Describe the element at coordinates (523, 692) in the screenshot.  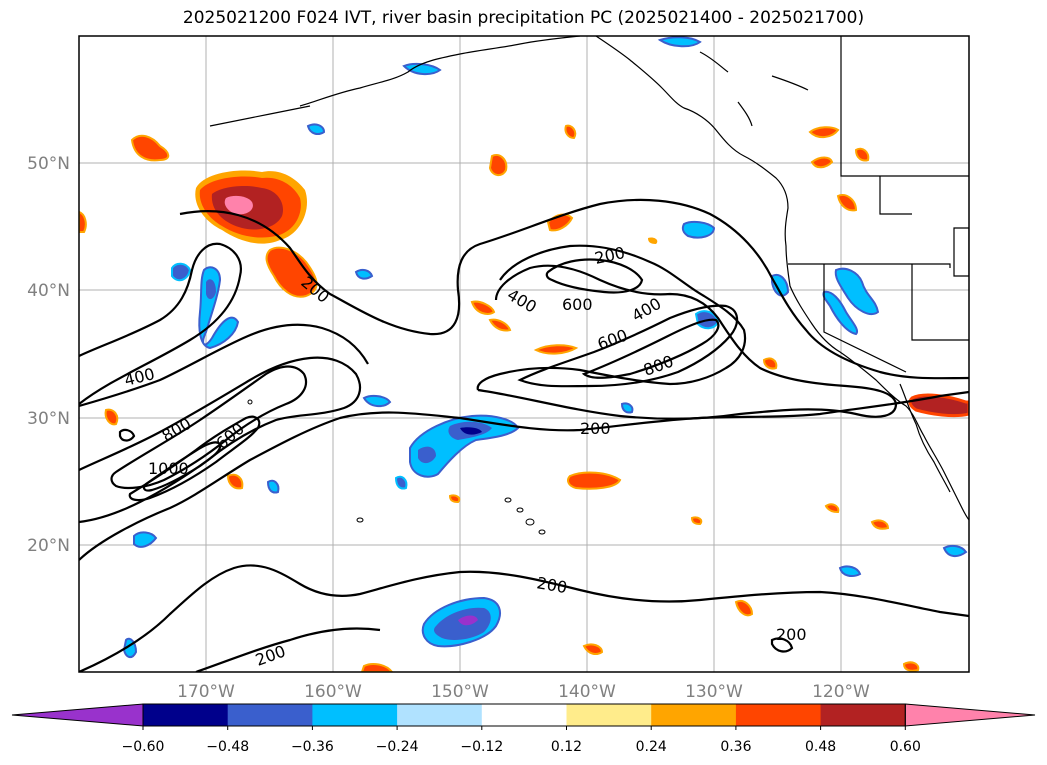
I see `longitude-axis: 170°W 160°W 150°W 140°W 130°W 120°W` at that location.